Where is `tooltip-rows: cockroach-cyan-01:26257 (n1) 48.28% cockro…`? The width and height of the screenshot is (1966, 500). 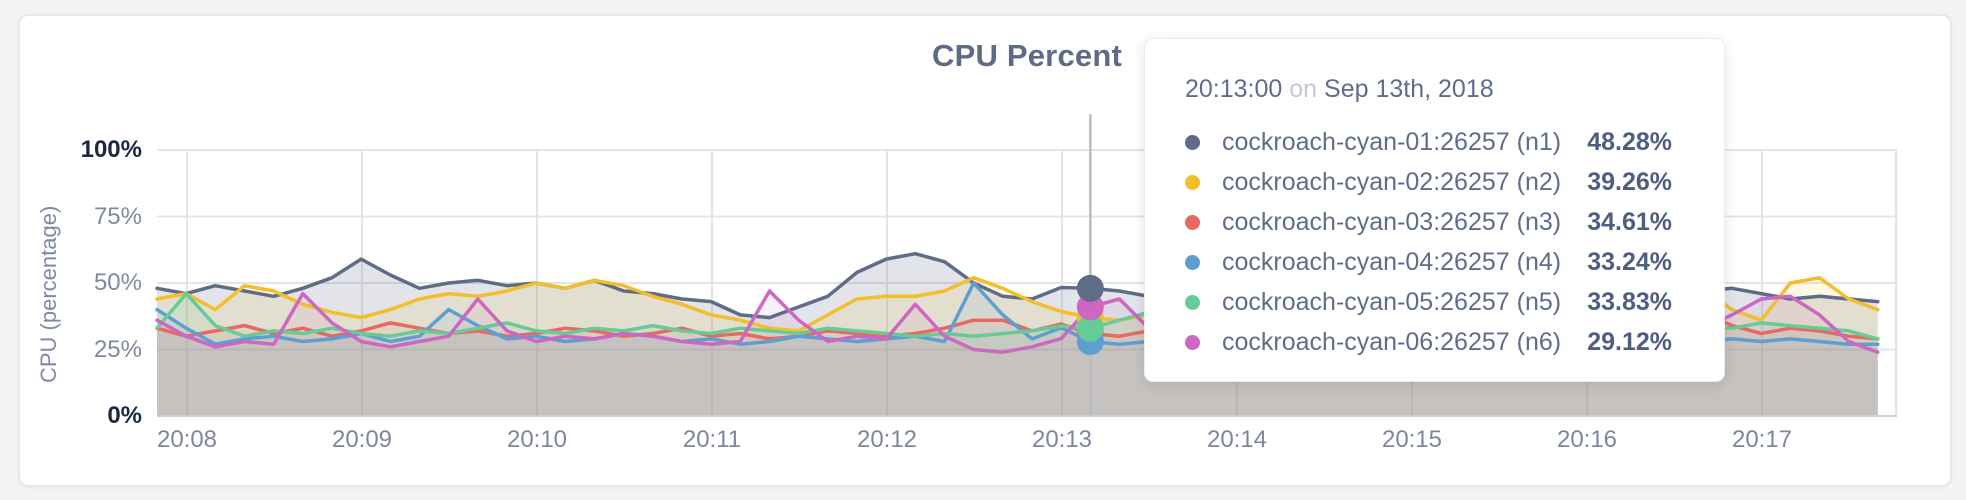 tooltip-rows: cockroach-cyan-01:26257 (n1) 48.28% cockro… is located at coordinates (1428, 242).